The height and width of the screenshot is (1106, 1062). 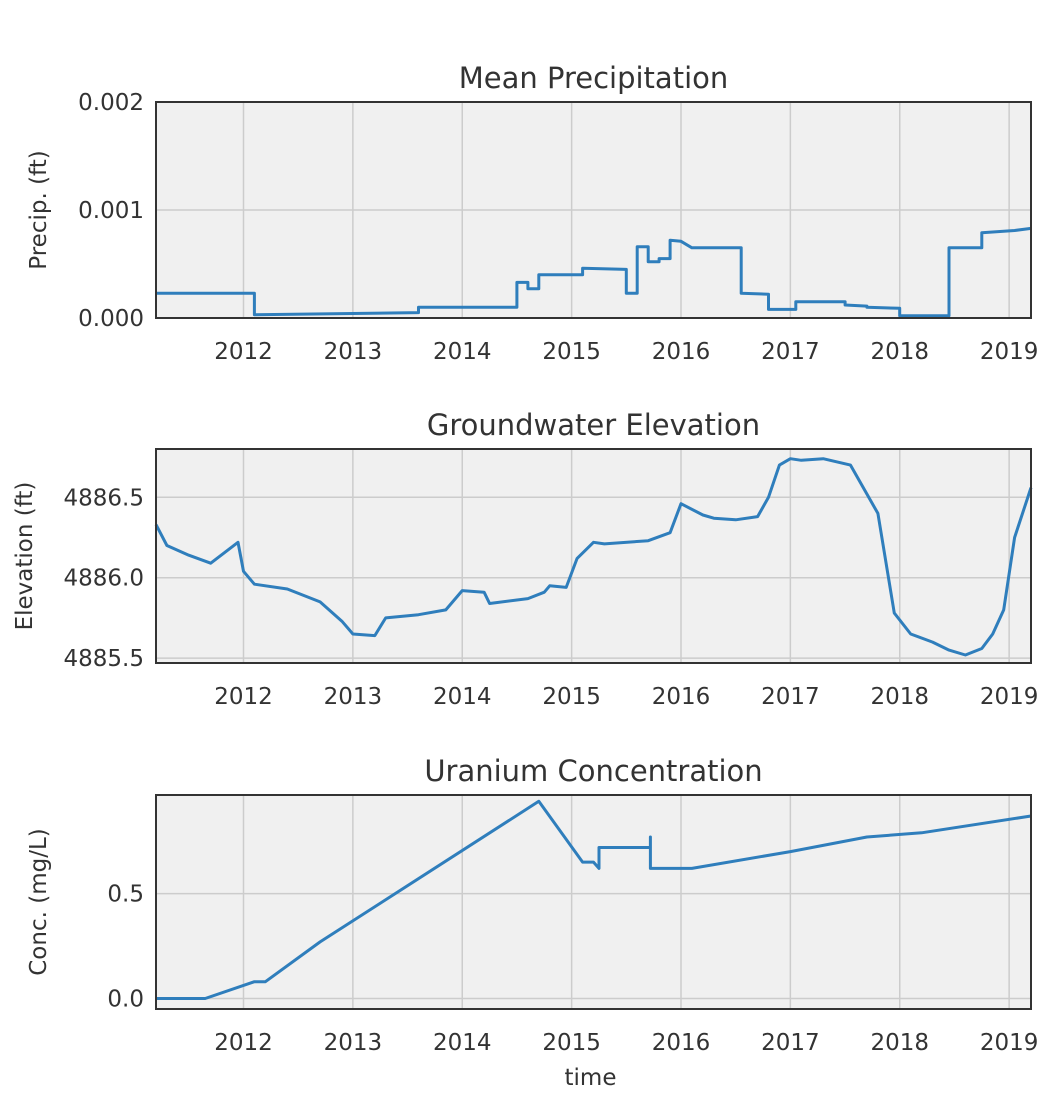 What do you see at coordinates (594, 78) in the screenshot?
I see `chart-title: Mean Precipitation` at bounding box center [594, 78].